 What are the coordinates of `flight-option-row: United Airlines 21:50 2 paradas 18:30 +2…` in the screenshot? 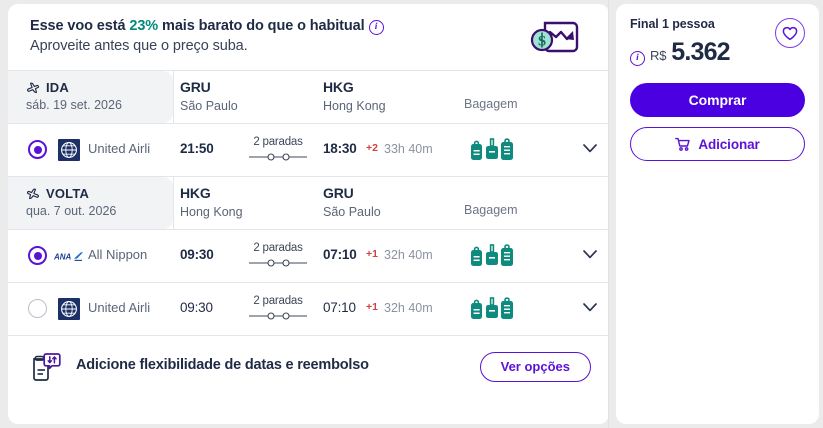 It's located at (308, 150).